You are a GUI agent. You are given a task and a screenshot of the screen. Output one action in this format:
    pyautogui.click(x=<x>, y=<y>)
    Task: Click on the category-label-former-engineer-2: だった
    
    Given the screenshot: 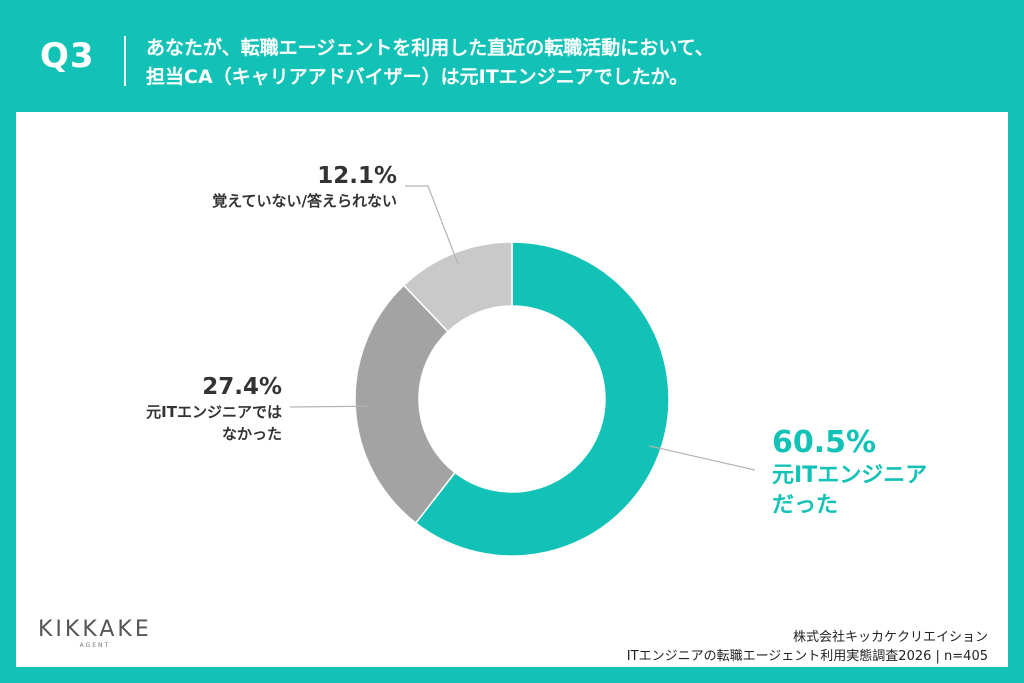 What is the action you would take?
    pyautogui.click(x=805, y=505)
    